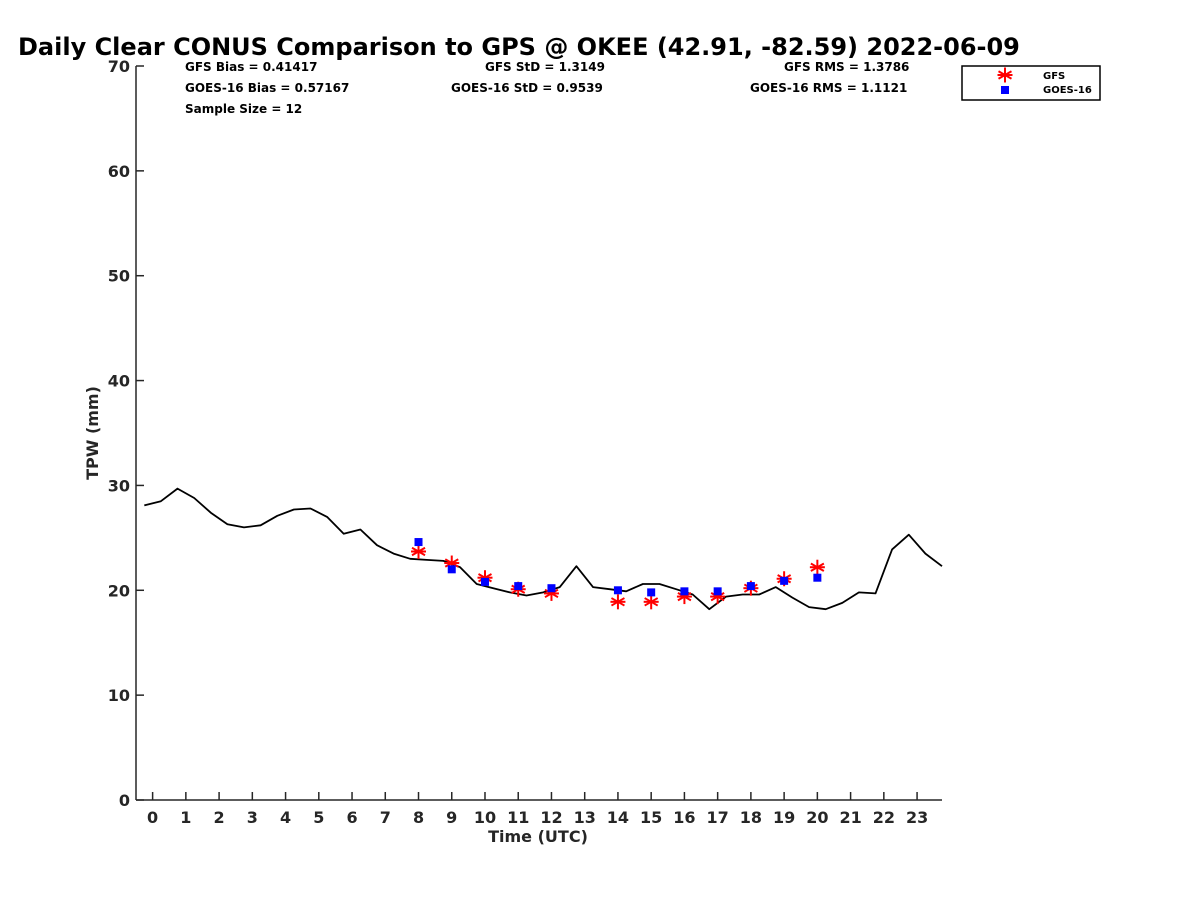 Image resolution: width=1200 pixels, height=900 pixels. I want to click on legend-gfs-label: GFS, so click(1054, 76).